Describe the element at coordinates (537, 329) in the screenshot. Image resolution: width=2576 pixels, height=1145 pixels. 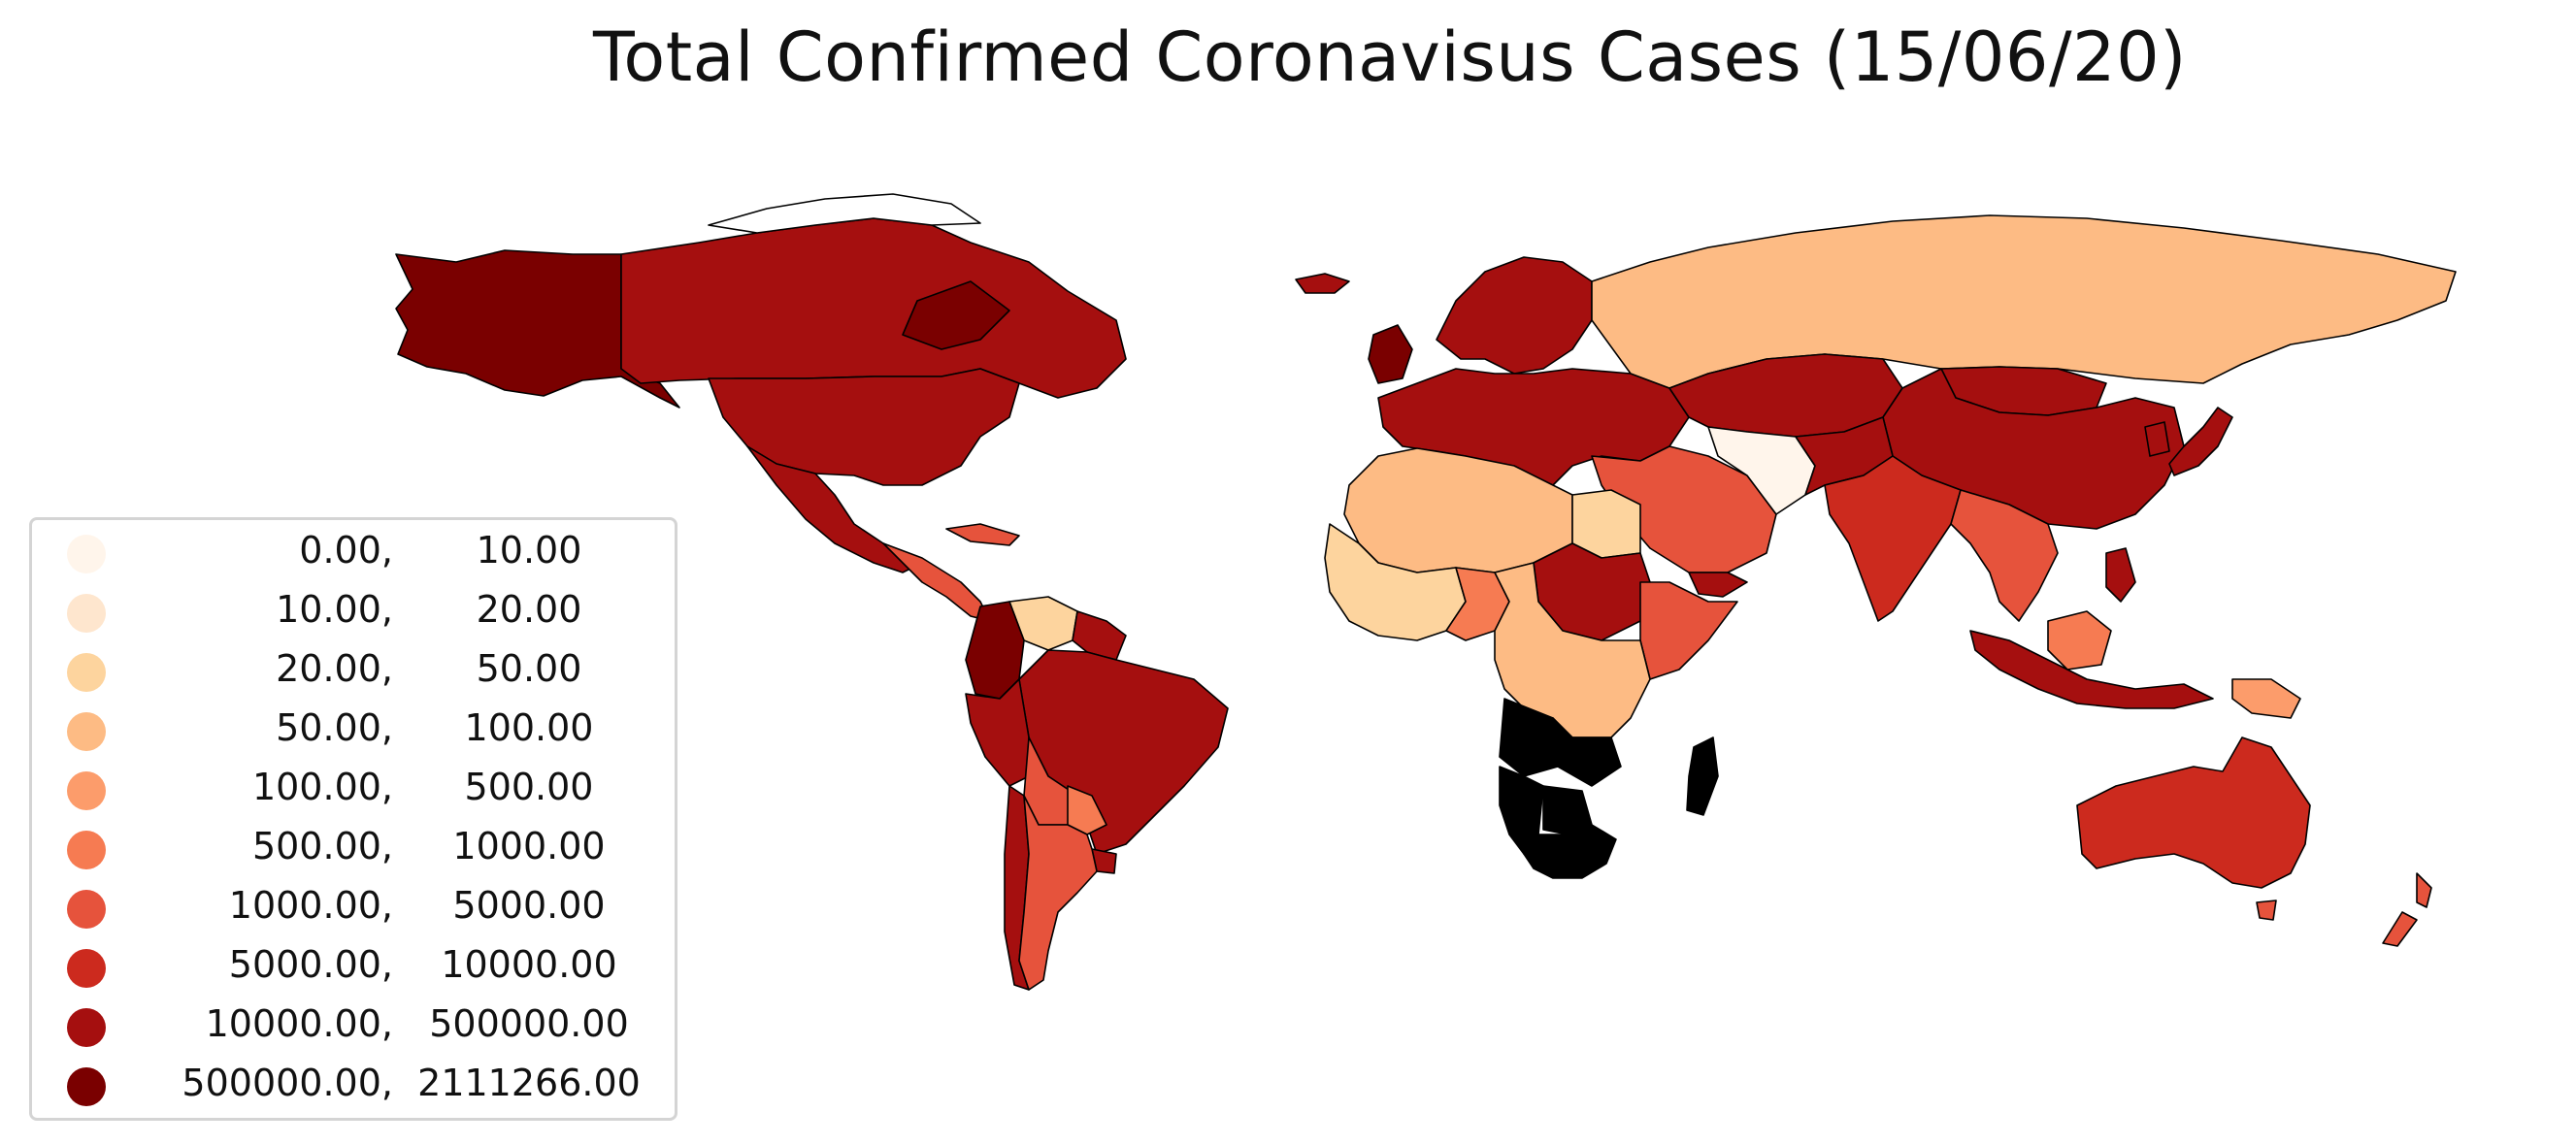
I see `region-alaska` at that location.